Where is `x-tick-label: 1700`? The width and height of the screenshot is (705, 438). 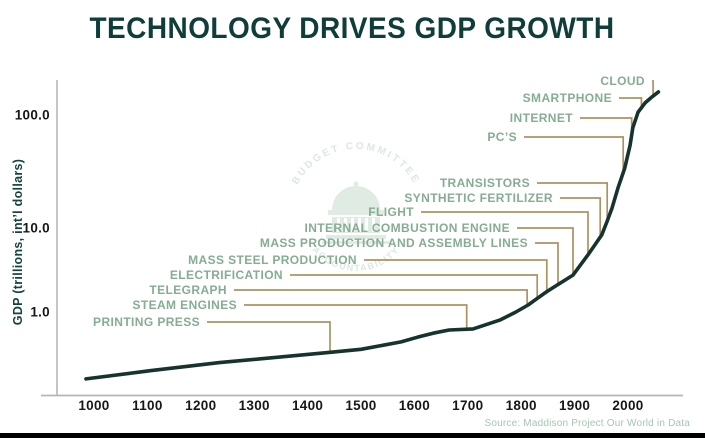
x-tick-label: 1700 is located at coordinates (467, 405).